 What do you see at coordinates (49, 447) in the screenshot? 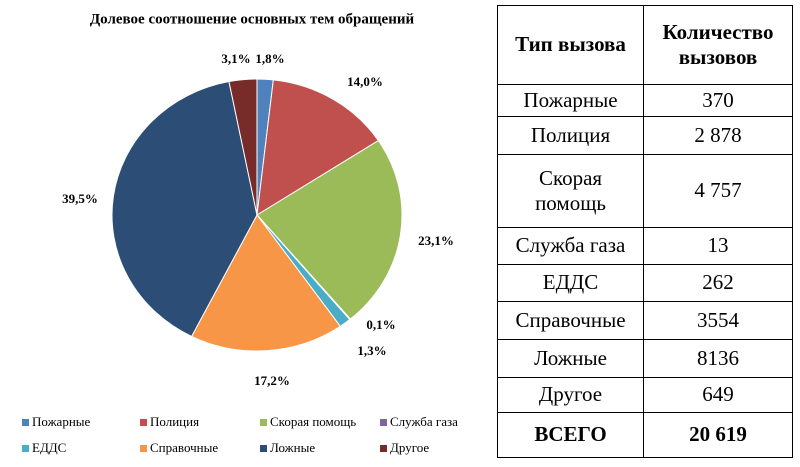
I see `legend-label: ЕДДС` at bounding box center [49, 447].